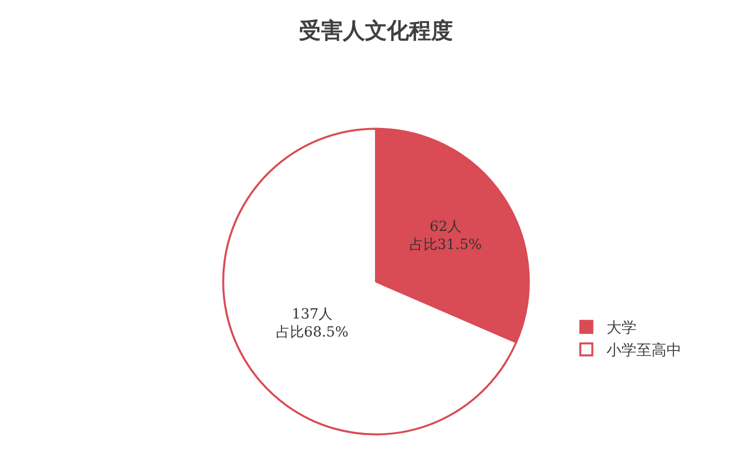 This screenshot has height=452, width=752. I want to click on chart-title: 受害人文化程度, so click(376, 31).